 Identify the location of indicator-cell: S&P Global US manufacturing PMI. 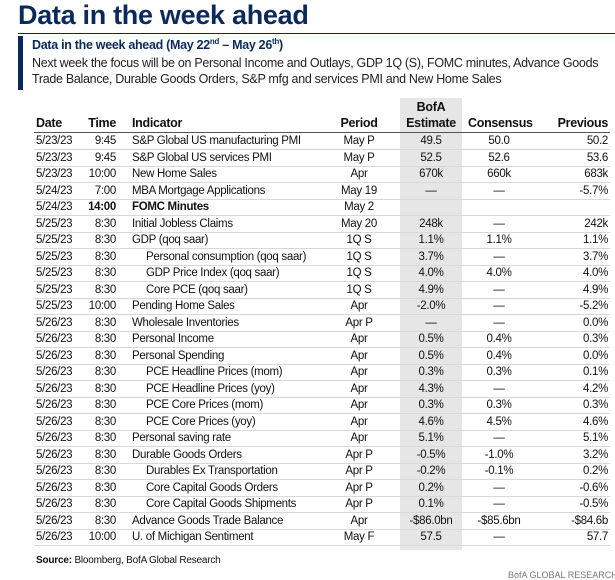
(216, 141).